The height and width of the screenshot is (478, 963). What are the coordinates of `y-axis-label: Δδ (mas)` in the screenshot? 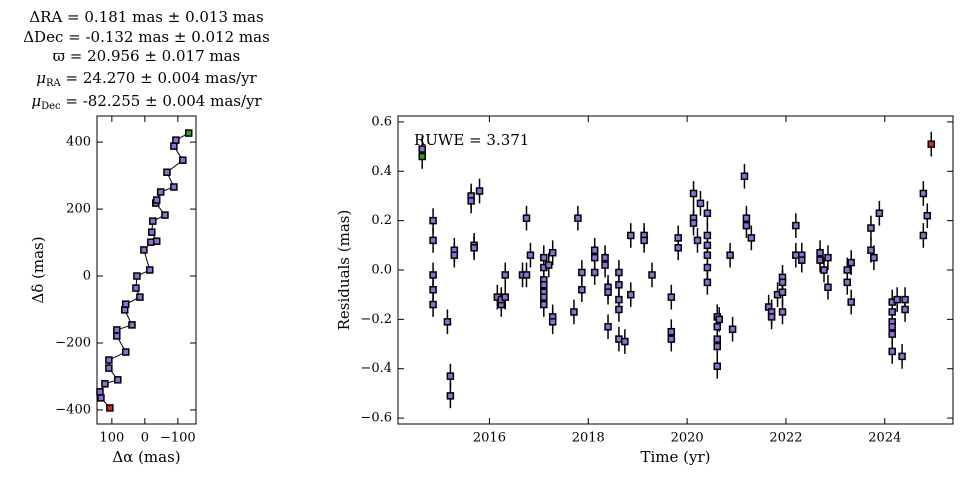 It's located at (38, 269).